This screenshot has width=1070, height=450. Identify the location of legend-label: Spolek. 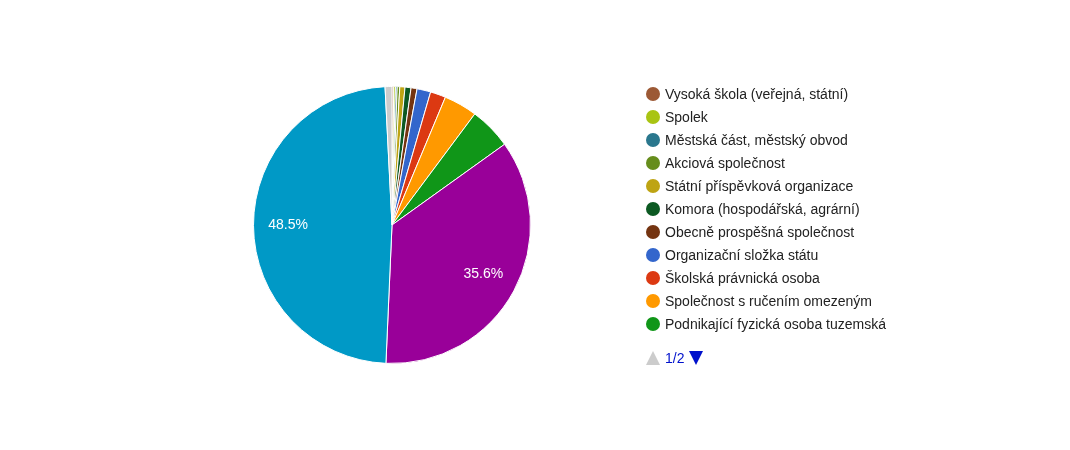
(686, 116).